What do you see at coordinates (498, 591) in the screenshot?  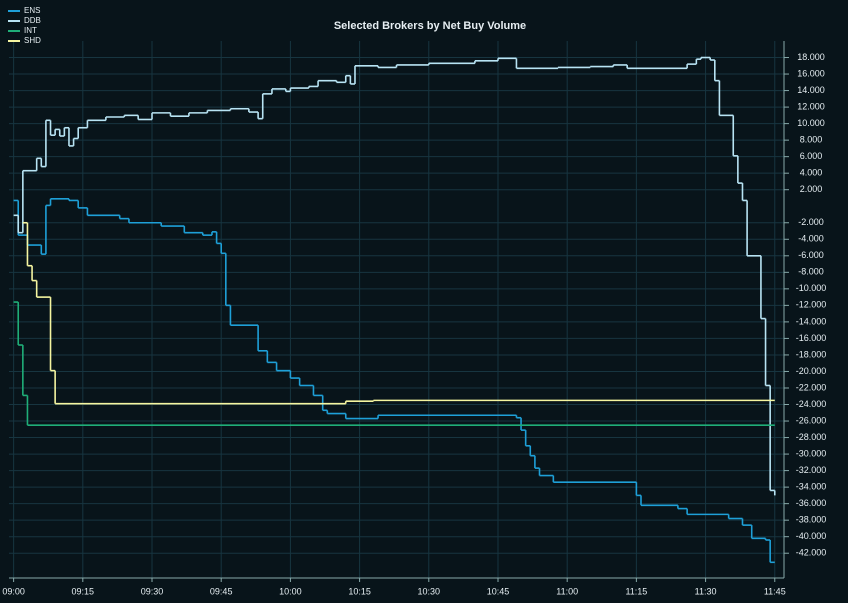 I see `x-tick-label: 10:45` at bounding box center [498, 591].